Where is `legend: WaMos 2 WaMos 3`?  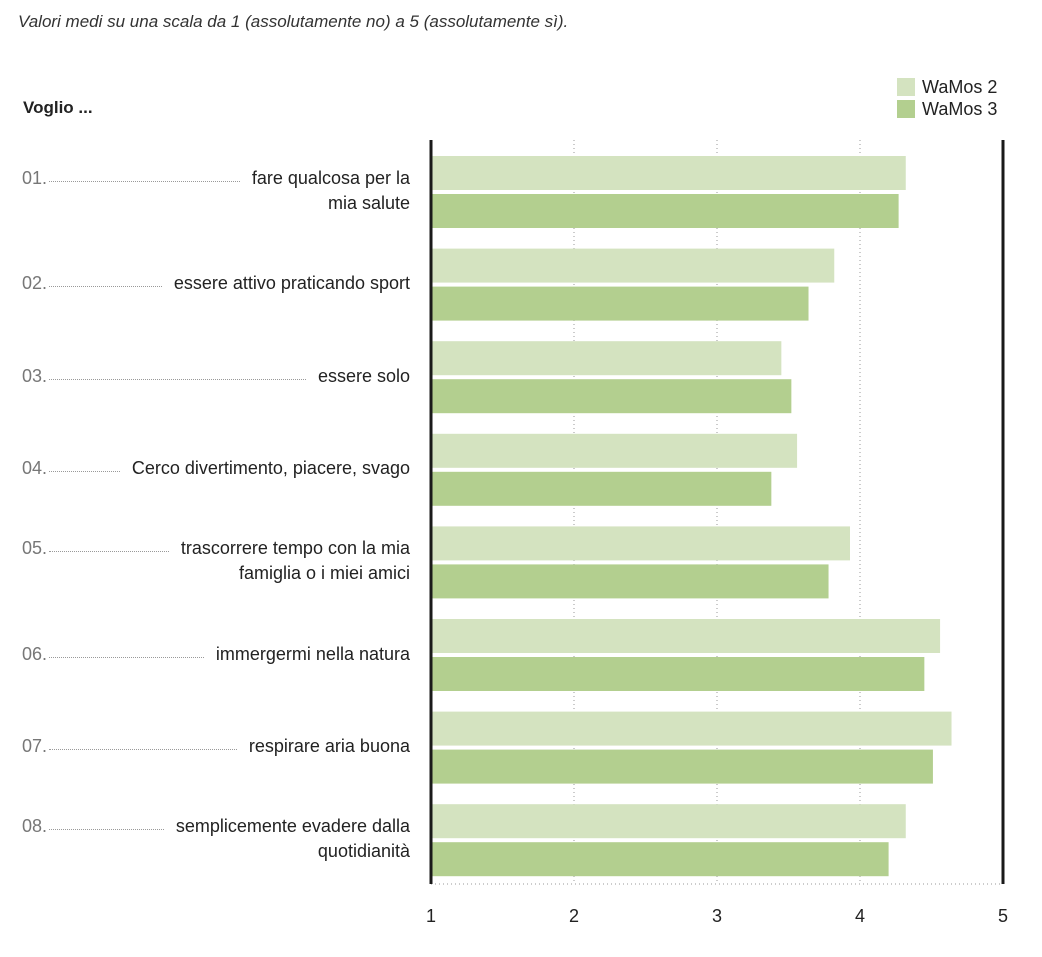 legend: WaMos 2 WaMos 3 is located at coordinates (947, 98).